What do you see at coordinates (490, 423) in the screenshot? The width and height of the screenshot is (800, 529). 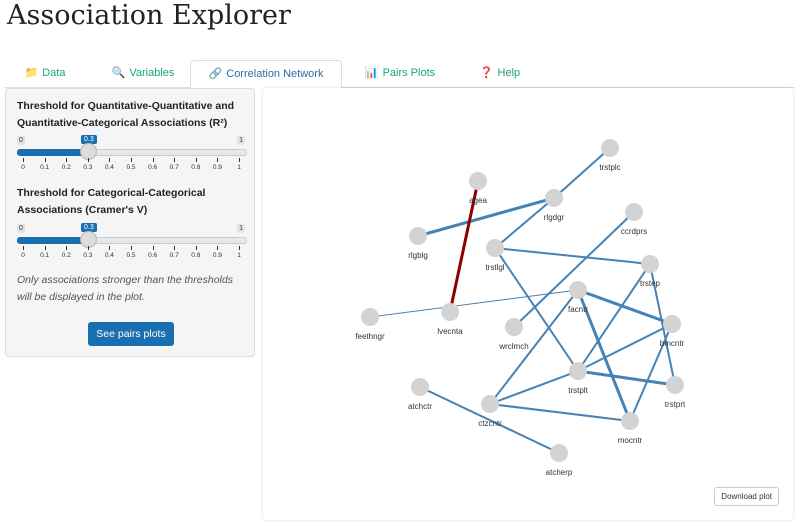 I see `node-label: ctzcntr` at bounding box center [490, 423].